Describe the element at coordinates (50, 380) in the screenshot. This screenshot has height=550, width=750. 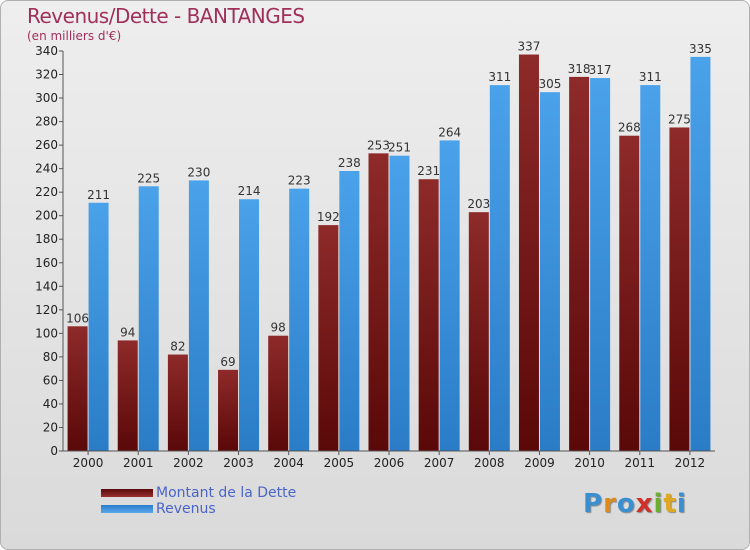
I see `y-tick-label: 60` at that location.